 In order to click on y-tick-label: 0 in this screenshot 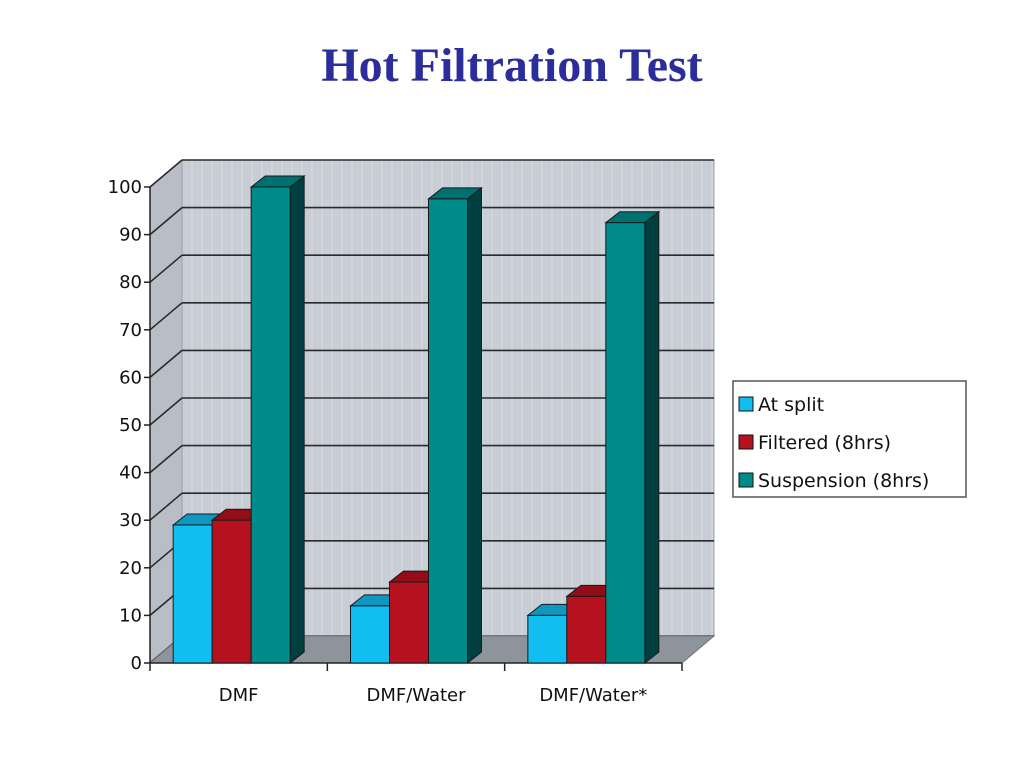, I will do `click(136, 663)`.